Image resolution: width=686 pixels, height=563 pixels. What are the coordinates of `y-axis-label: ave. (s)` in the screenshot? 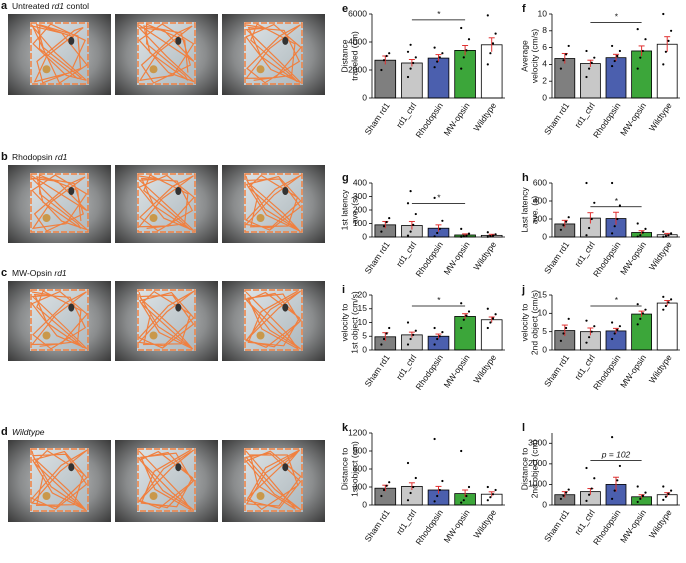 It's located at (354, 210).